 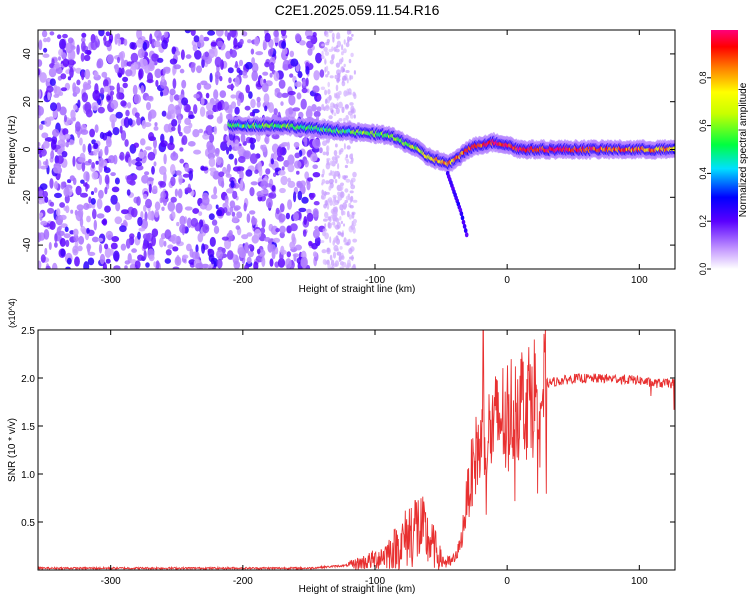 What do you see at coordinates (673, 149) in the screenshot?
I see `ridge-core` at bounding box center [673, 149].